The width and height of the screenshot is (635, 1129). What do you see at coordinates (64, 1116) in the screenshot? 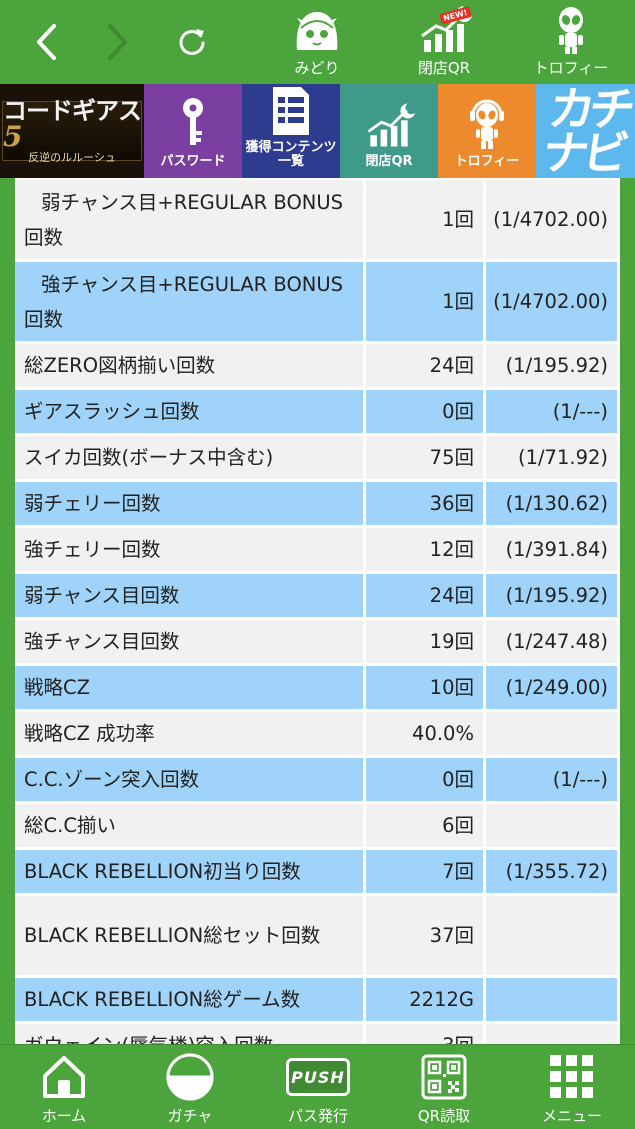
I see `tab-home-label: ホーム` at bounding box center [64, 1116].